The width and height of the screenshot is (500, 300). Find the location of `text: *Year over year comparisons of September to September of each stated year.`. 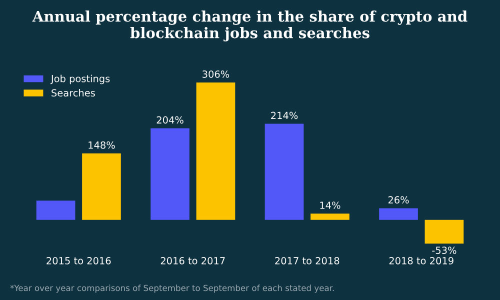

text: *Year over year comparisons of September to September of each stated year. is located at coordinates (172, 288).